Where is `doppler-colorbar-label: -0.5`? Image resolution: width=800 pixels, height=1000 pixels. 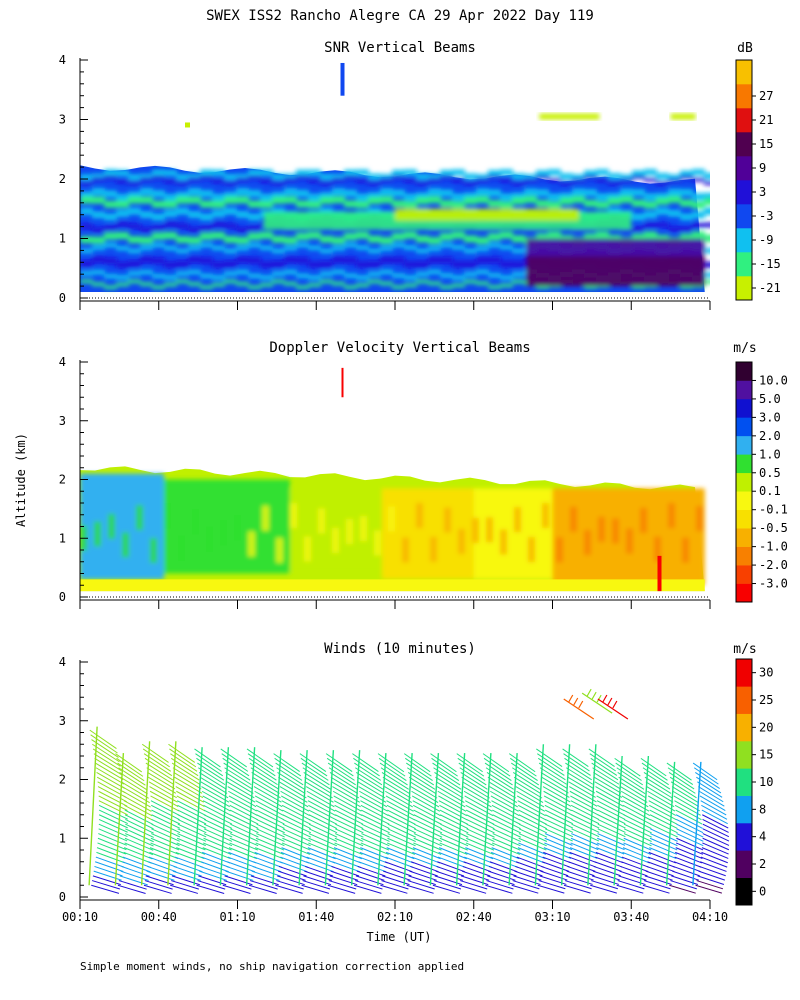 doppler-colorbar-label: -0.5 is located at coordinates (773, 528).